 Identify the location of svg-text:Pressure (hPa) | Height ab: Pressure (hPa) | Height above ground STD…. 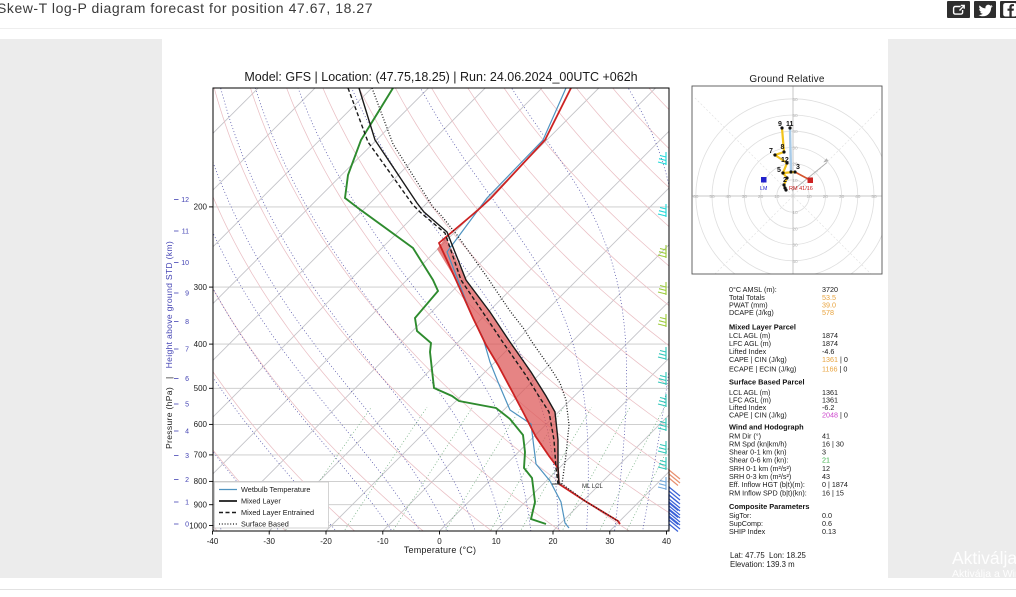
(169, 345).